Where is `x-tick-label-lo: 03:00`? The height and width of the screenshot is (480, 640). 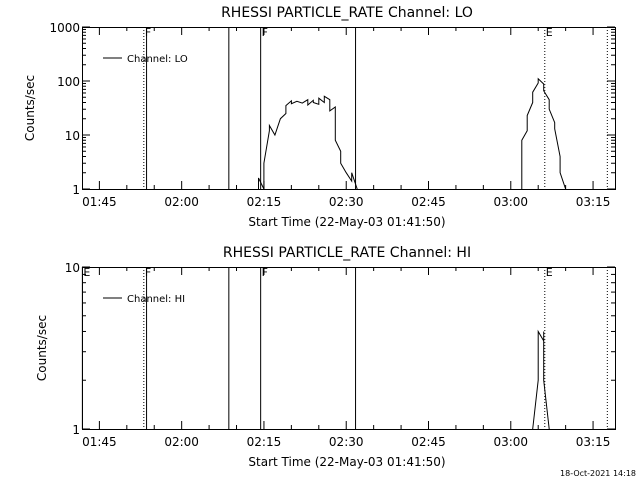
x-tick-label-lo: 03:00 is located at coordinates (510, 202).